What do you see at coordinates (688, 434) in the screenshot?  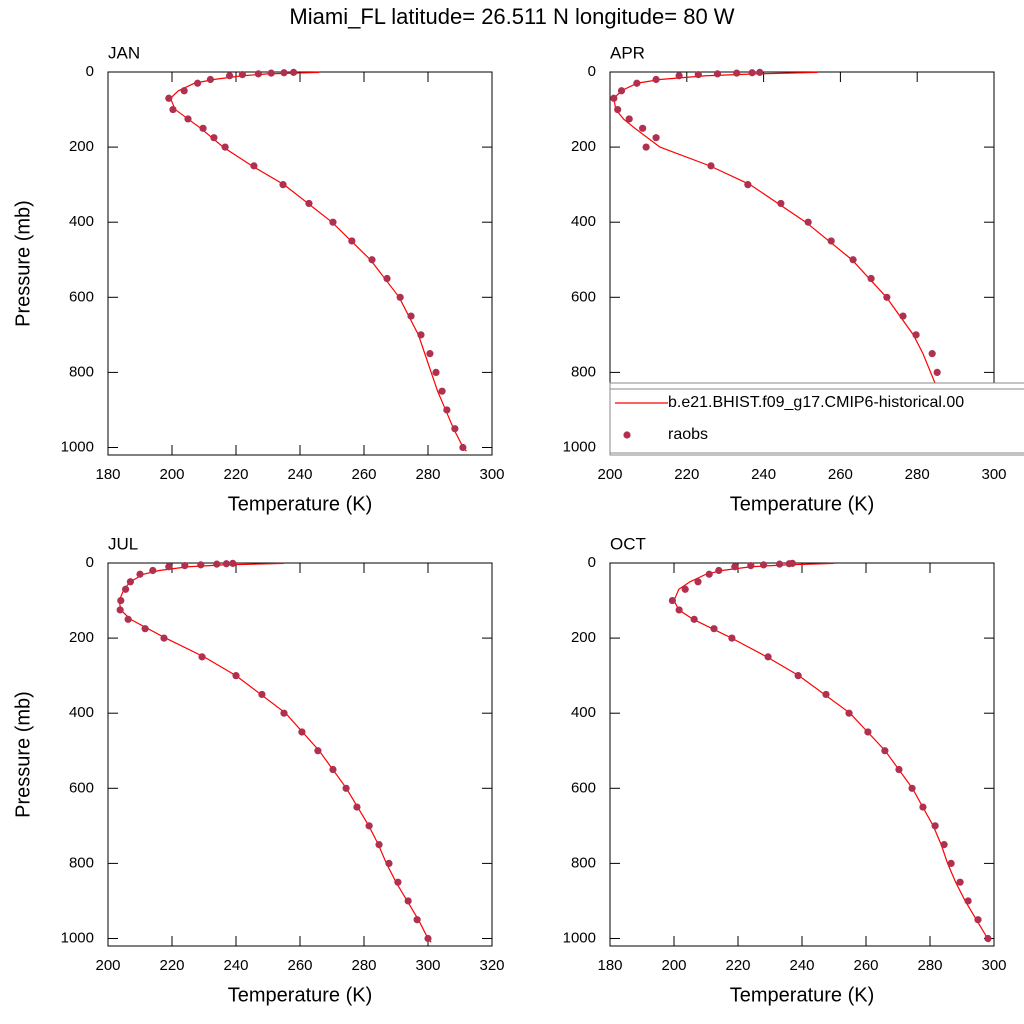 I see `legend-label: raobs` at bounding box center [688, 434].